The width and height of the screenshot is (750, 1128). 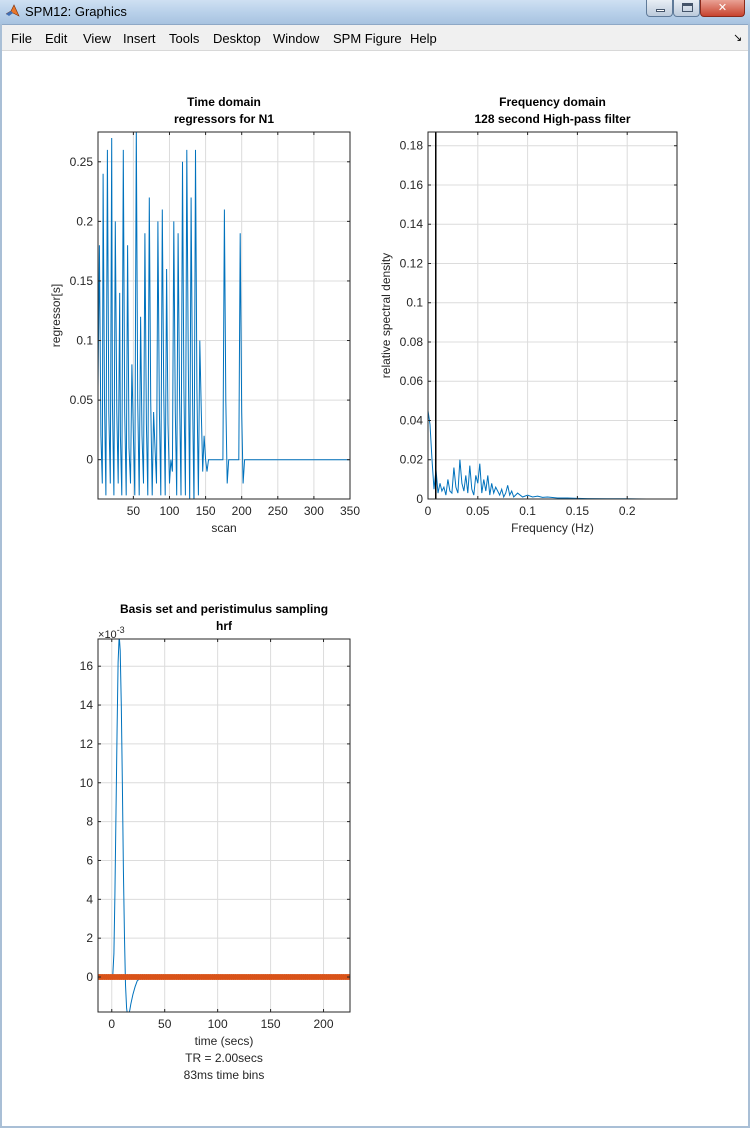 I want to click on exponent-base: 10, so click(x=110, y=635).